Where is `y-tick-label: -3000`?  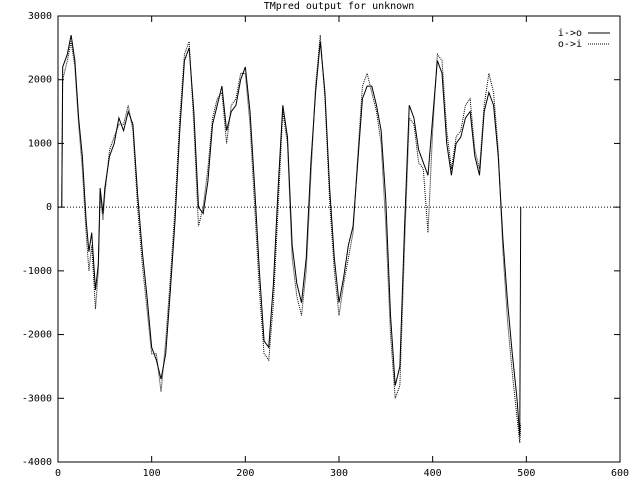 y-tick-label: -3000 is located at coordinates (37, 398).